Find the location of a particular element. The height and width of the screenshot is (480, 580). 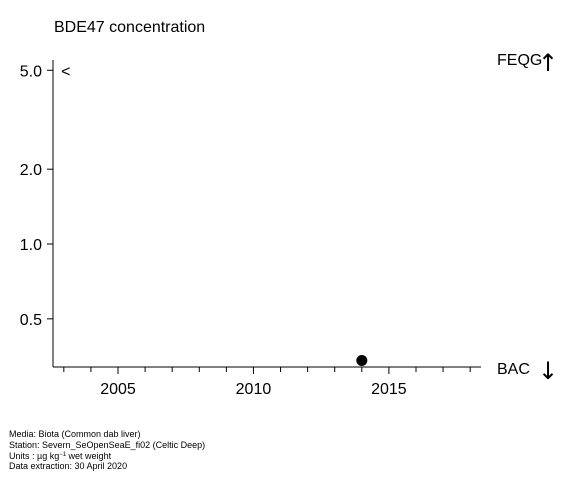

y-tick-label: 2.0 is located at coordinates (31, 170).